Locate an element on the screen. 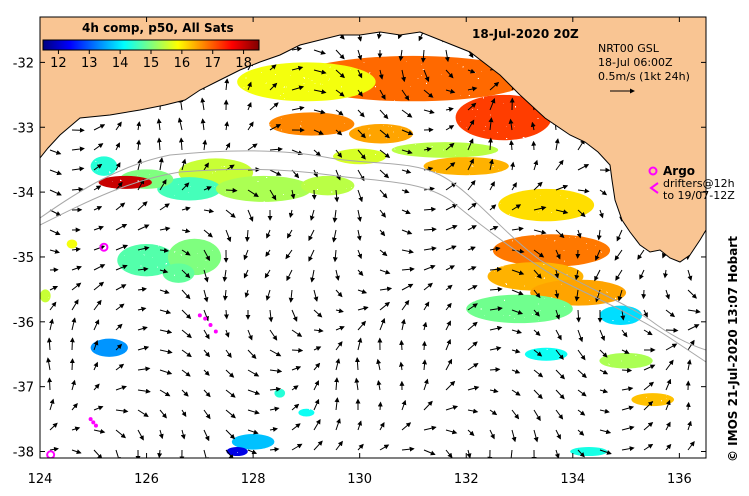 The height and width of the screenshot is (496, 749). drifter-label-line1: drifters@12h is located at coordinates (699, 183).